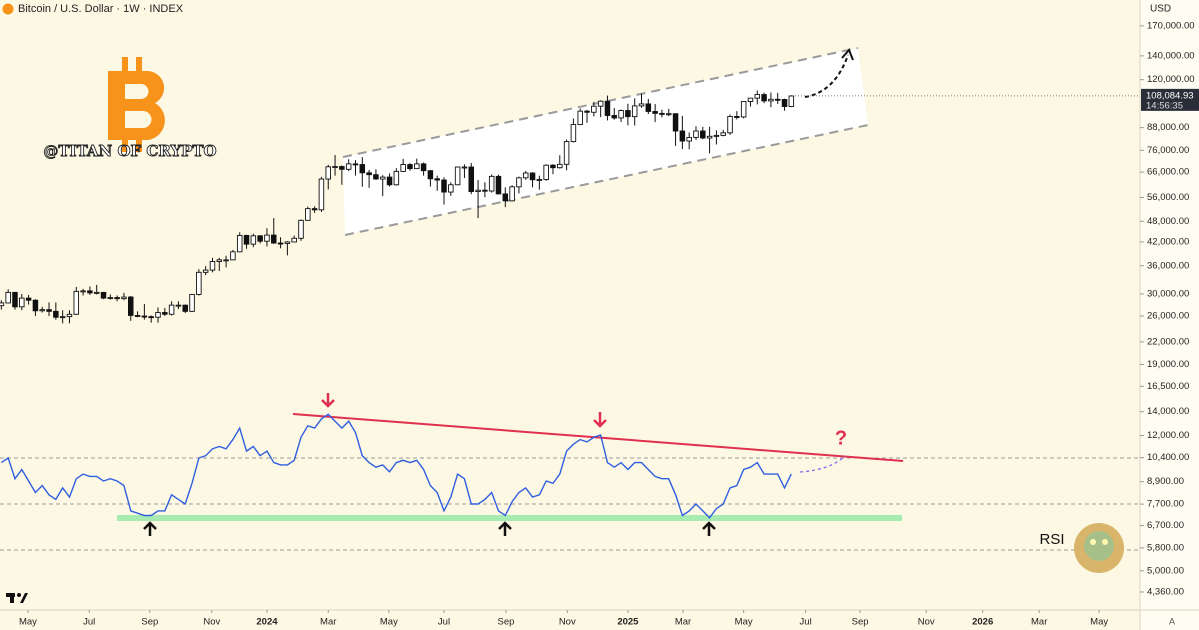  I want to click on y-tick-label: 30,000.00, so click(1168, 293).